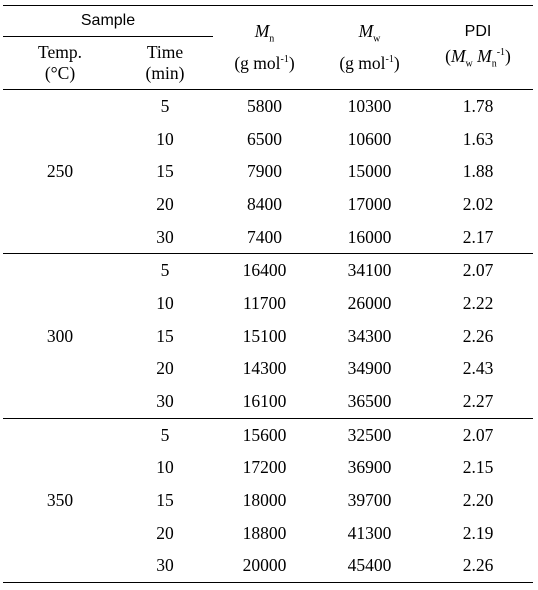 This screenshot has width=538, height=590. What do you see at coordinates (369, 47) in the screenshot?
I see `mw-header: Mw (g mol-1)` at bounding box center [369, 47].